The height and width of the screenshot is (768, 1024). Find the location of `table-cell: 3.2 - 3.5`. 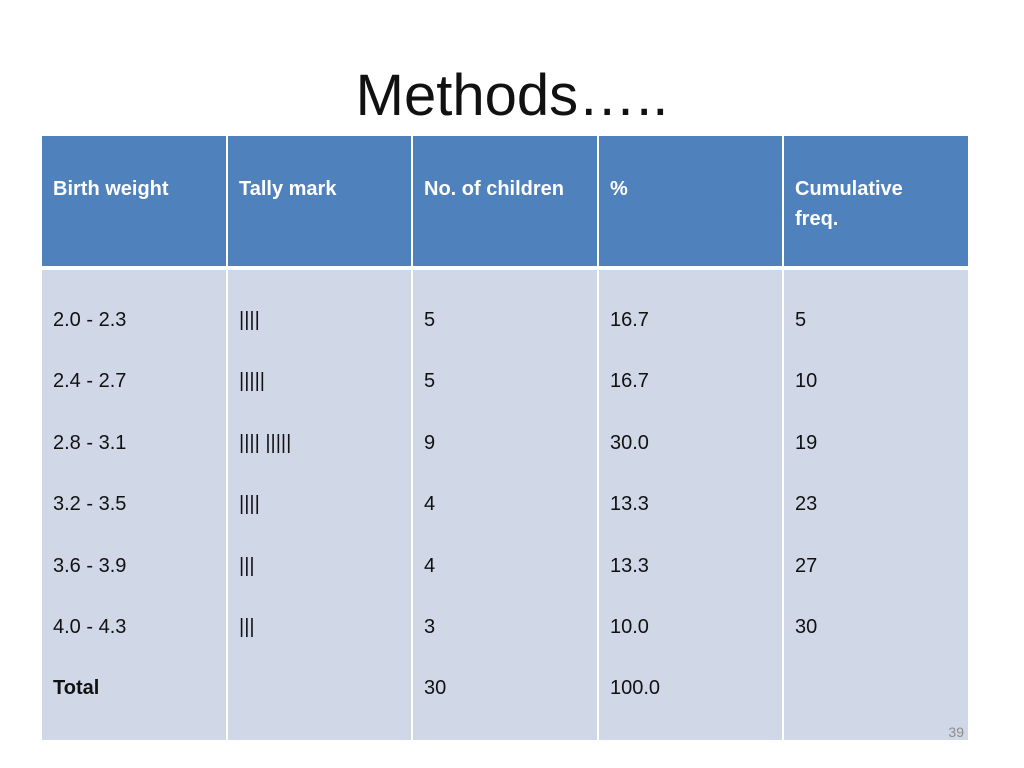

table-cell: 3.2 - 3.5 is located at coordinates (90, 504).